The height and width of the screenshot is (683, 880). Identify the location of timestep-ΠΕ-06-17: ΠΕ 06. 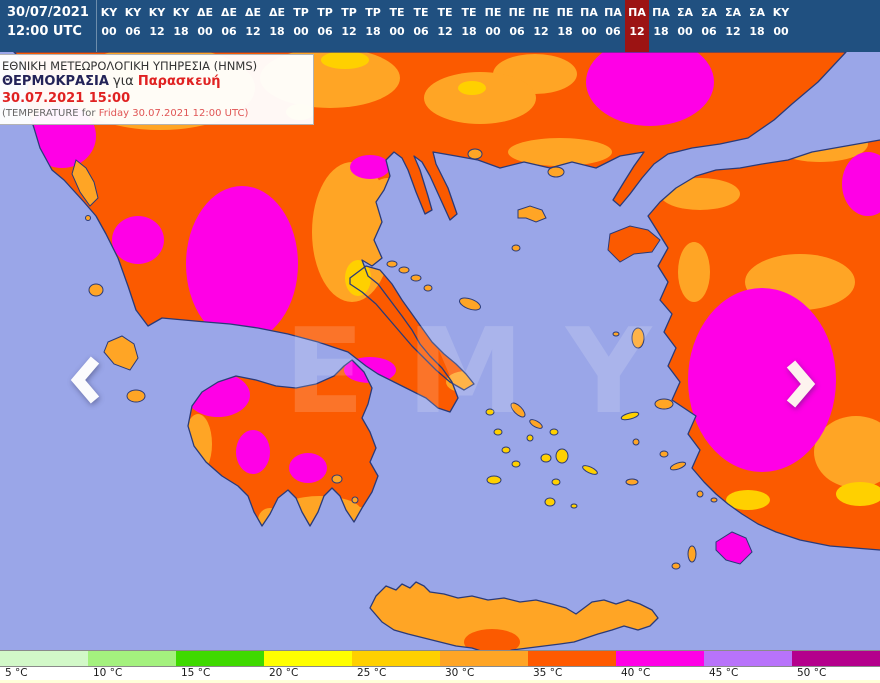
(517, 26).